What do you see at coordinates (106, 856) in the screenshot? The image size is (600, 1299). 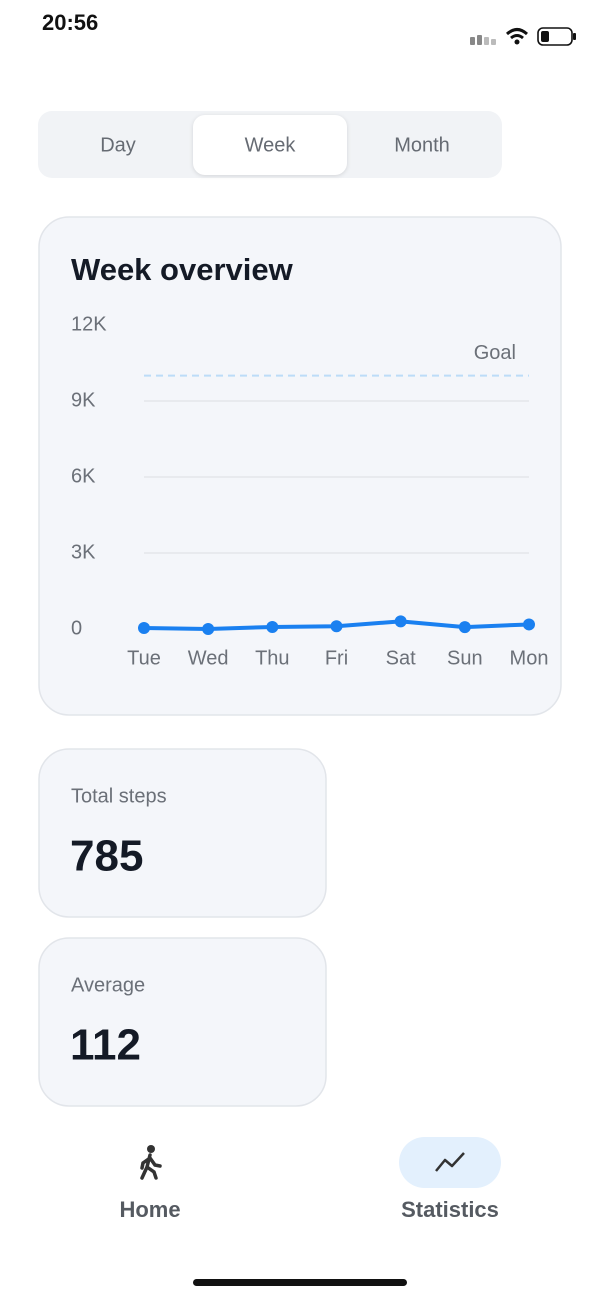 I see `stat-value: 785` at bounding box center [106, 856].